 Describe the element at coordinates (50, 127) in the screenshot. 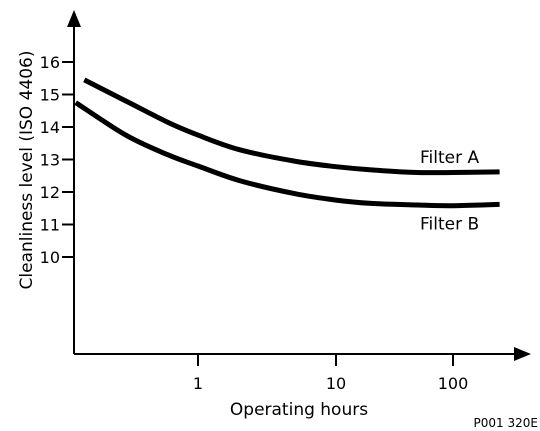

I see `y-tick-label: 14` at that location.